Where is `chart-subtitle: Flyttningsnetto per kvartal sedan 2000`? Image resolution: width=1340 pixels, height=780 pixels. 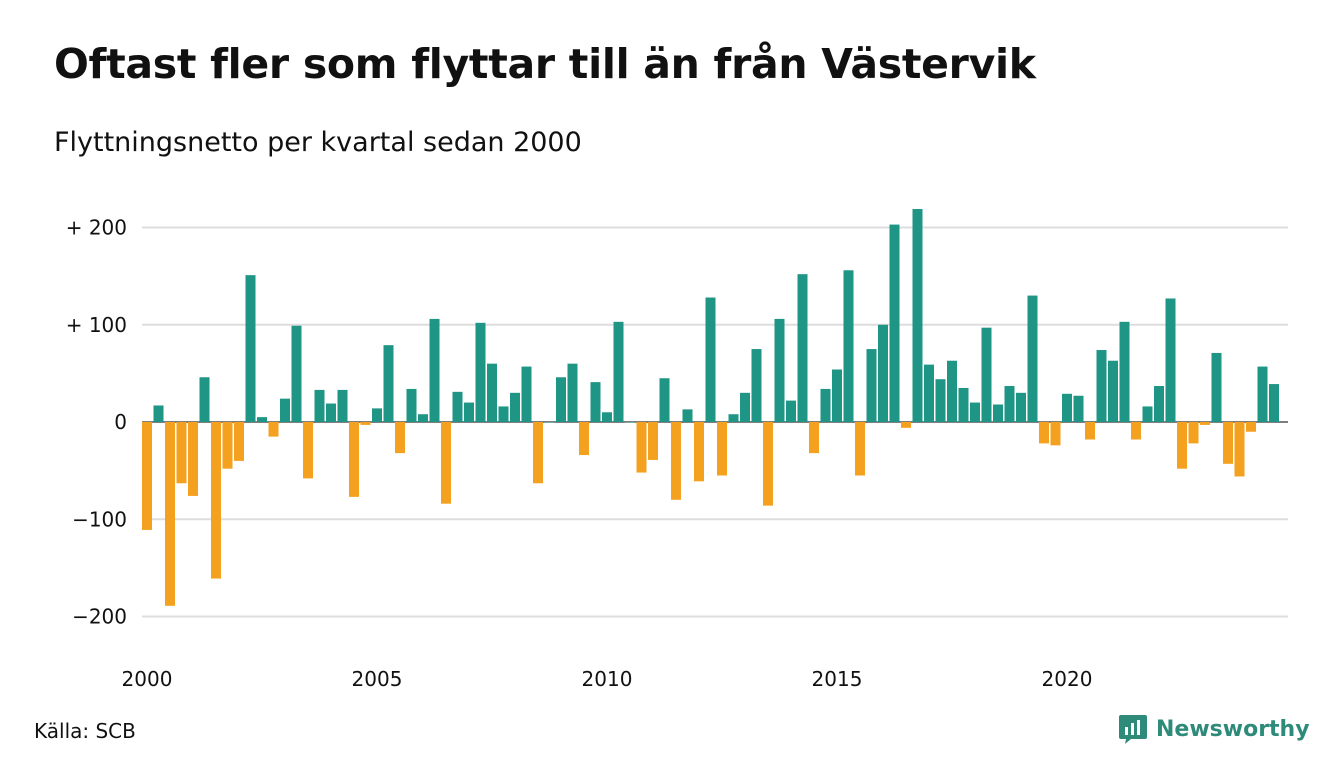 chart-subtitle: Flyttningsnetto per kvartal sedan 2000 is located at coordinates (318, 142).